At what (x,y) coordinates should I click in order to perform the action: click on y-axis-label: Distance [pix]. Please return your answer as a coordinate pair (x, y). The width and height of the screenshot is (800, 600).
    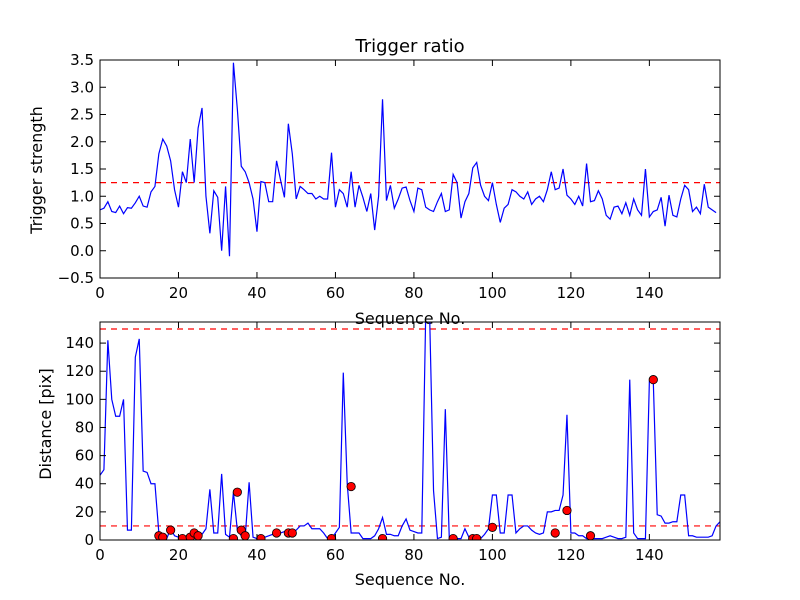
    Looking at the image, I should click on (45, 424).